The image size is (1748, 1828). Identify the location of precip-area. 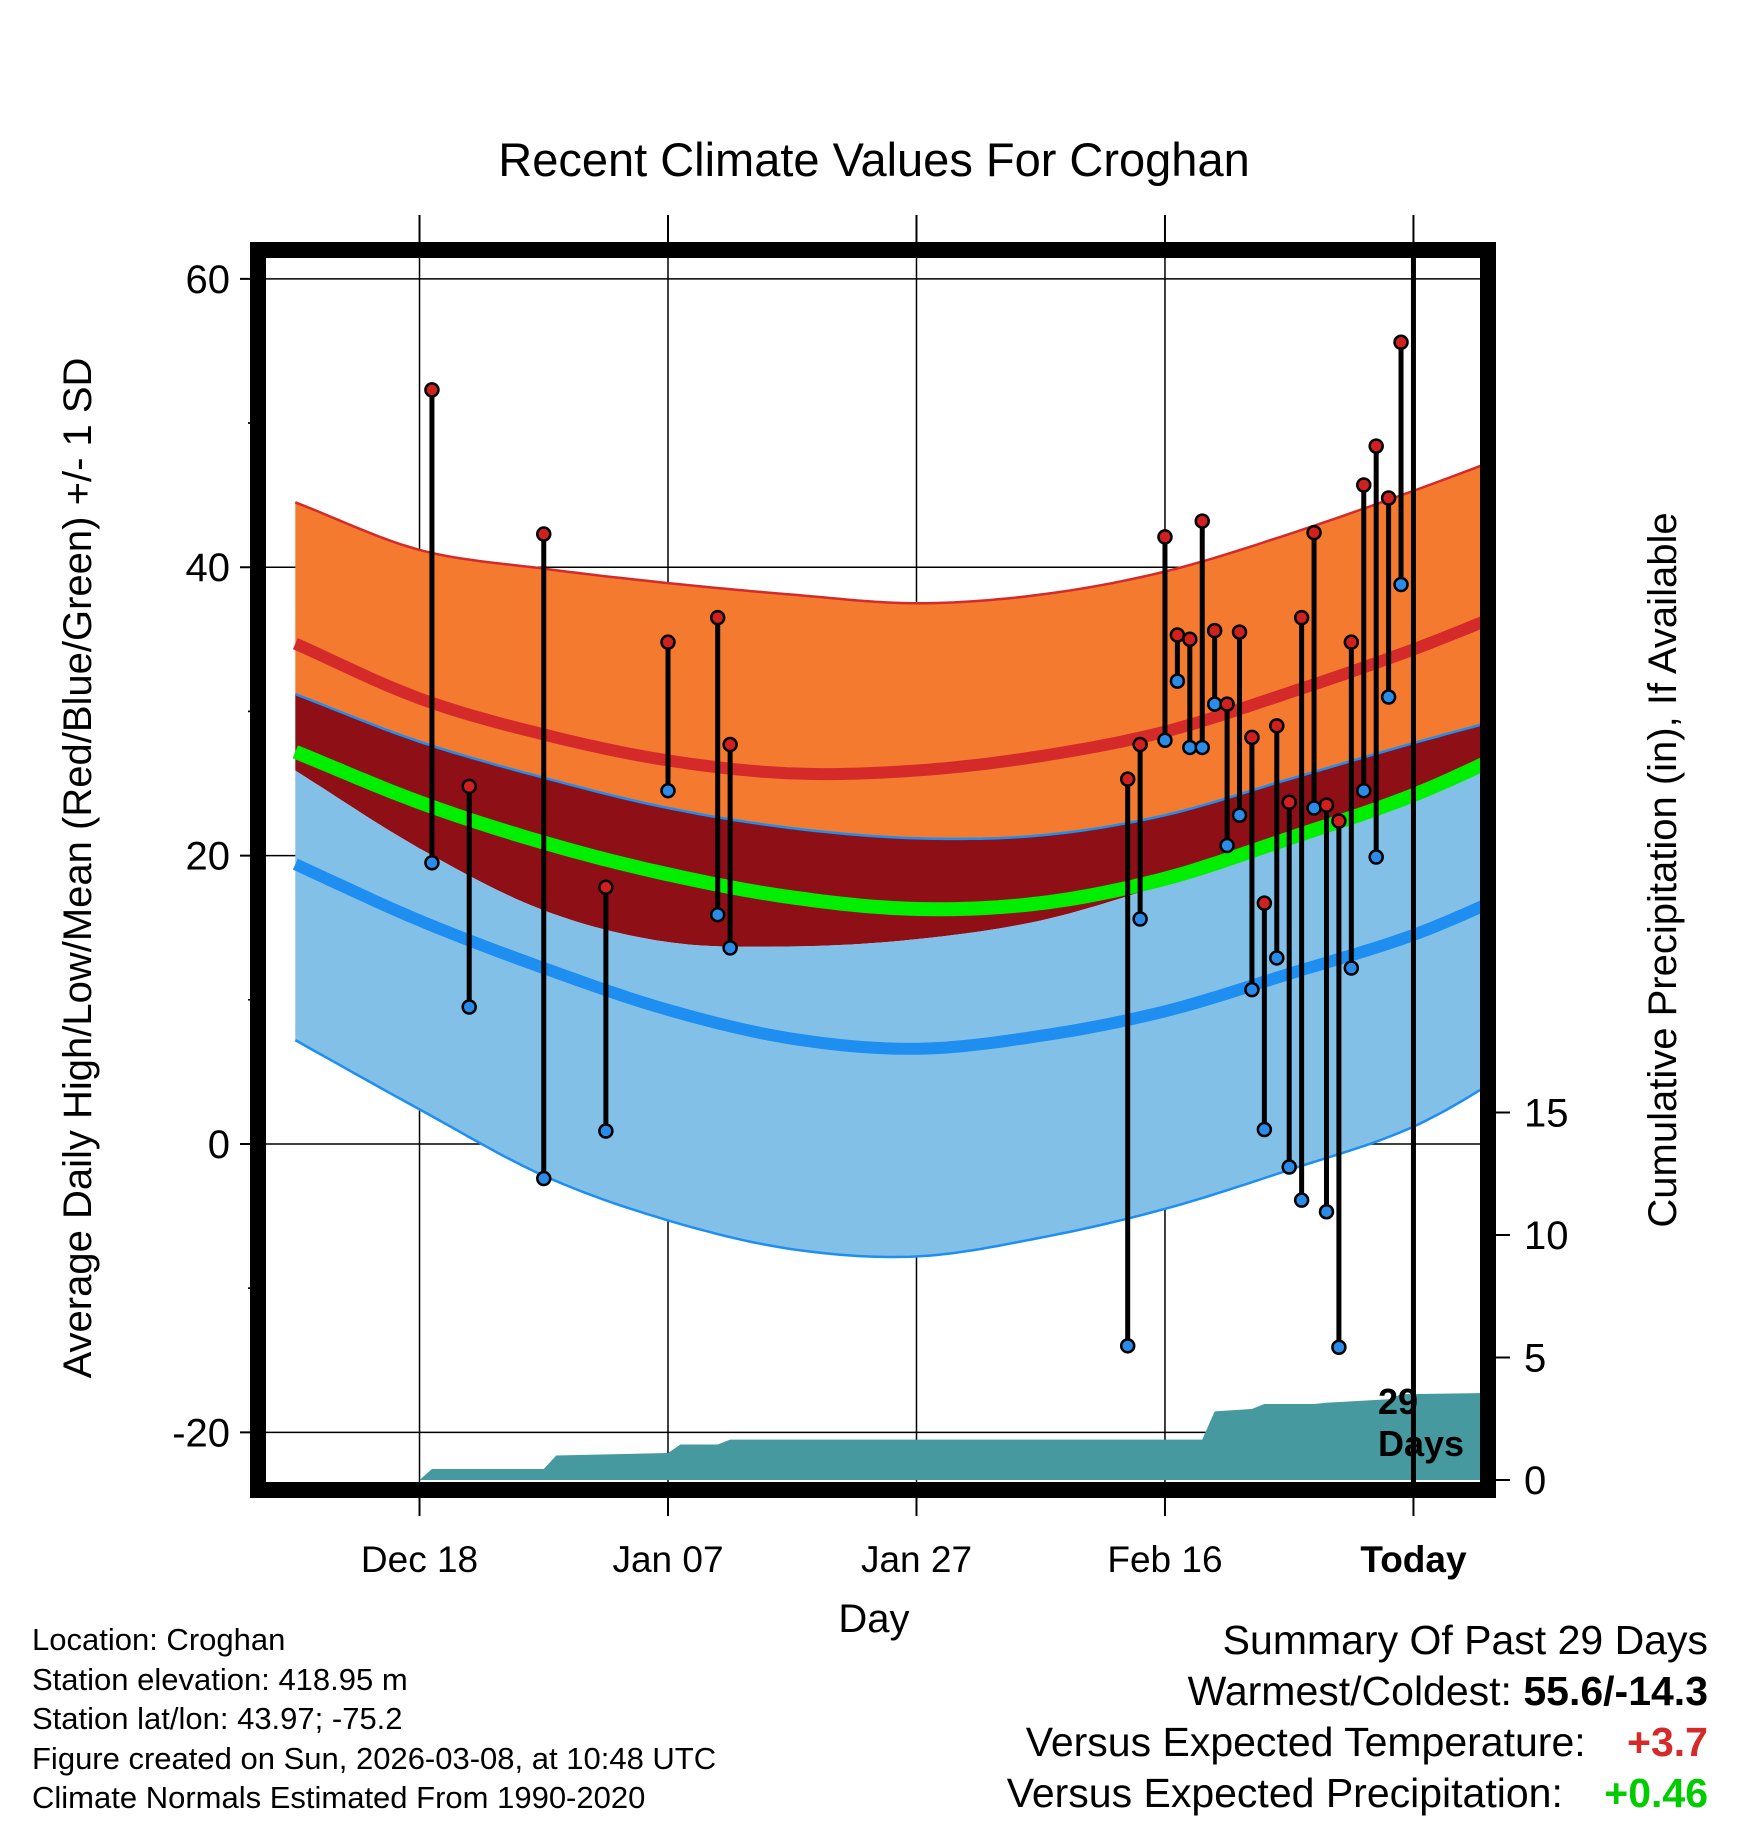
(873, 1436).